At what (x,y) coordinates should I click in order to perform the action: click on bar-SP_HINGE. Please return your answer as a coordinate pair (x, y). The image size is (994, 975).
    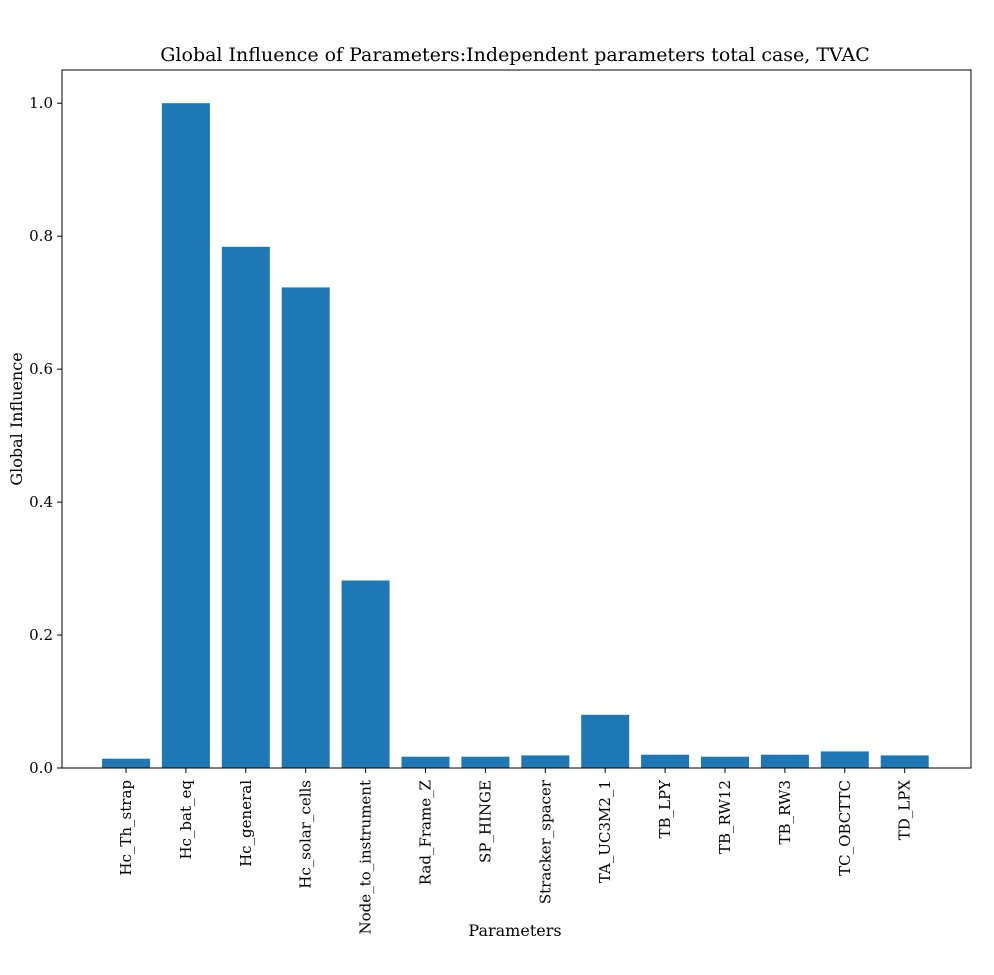
    Looking at the image, I should click on (485, 762).